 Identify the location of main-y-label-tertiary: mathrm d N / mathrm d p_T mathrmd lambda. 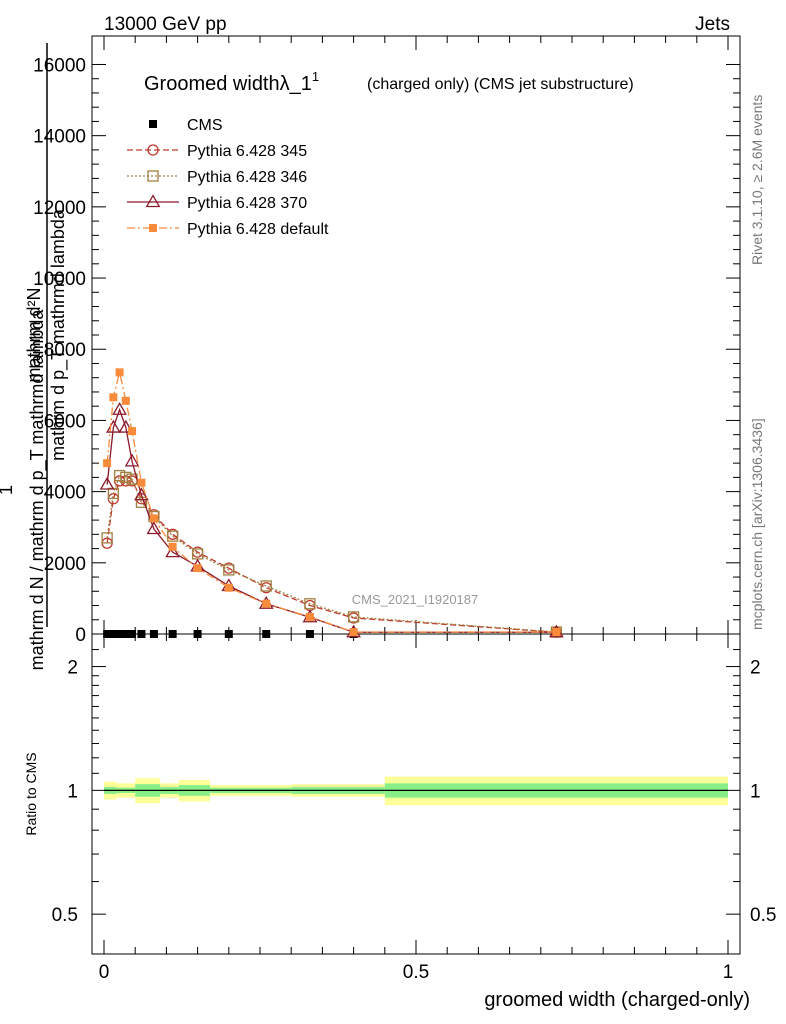
(37, 490).